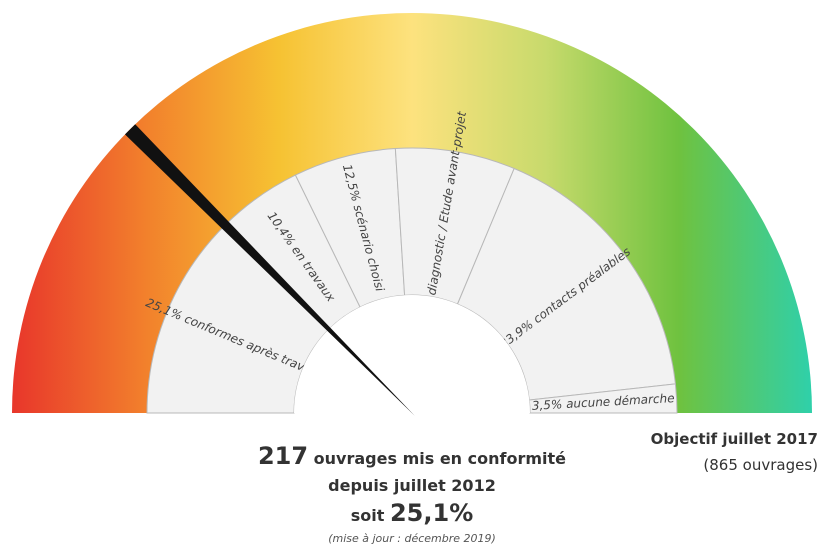 Image resolution: width=823 pixels, height=548 pixels. I want to click on share-line: soit 25,1%, so click(412, 513).